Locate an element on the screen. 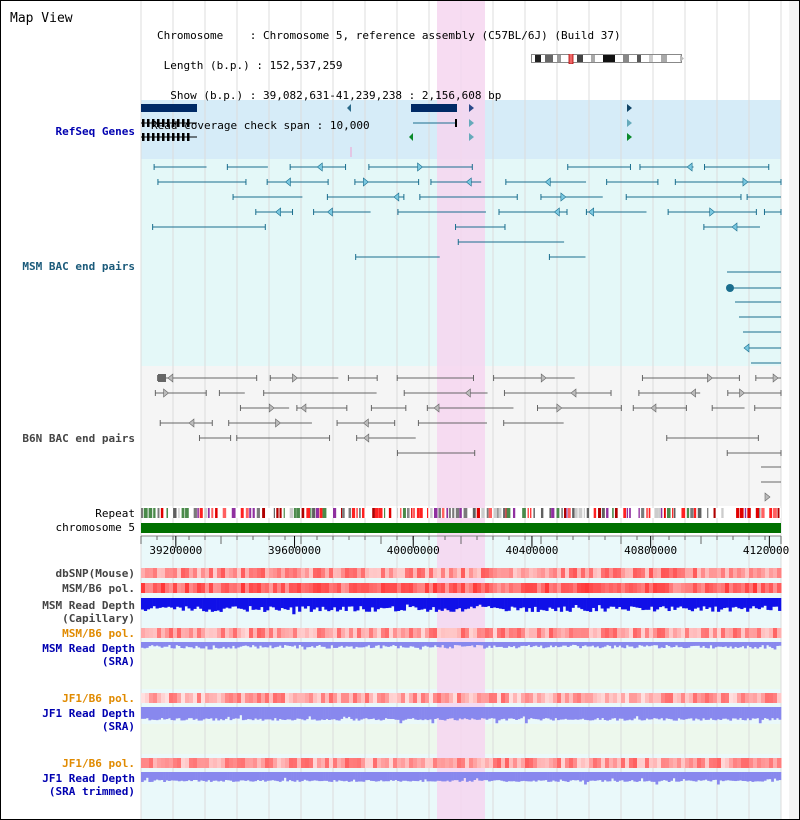 The image size is (800, 820). chromosome-ideogram-icon is located at coordinates (608, 59).